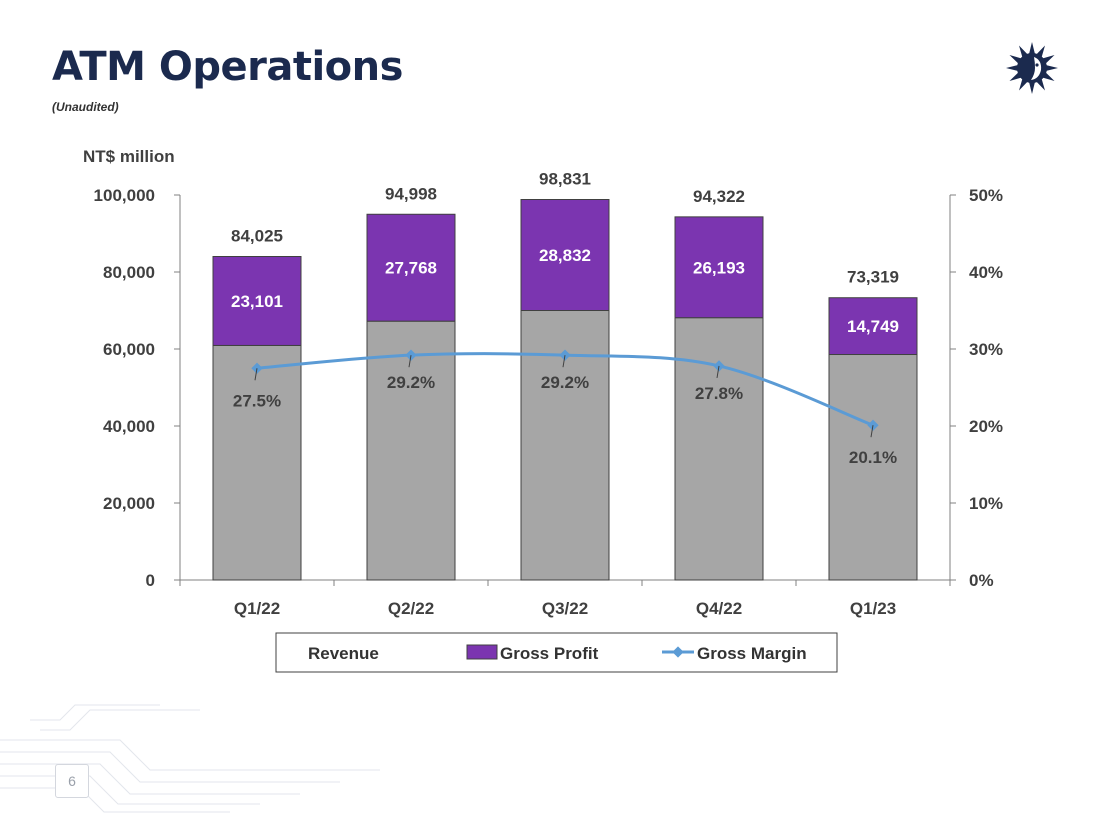 The width and height of the screenshot is (1099, 822). Describe the element at coordinates (129, 426) in the screenshot. I see `y-left-tick-label: 40,000` at that location.